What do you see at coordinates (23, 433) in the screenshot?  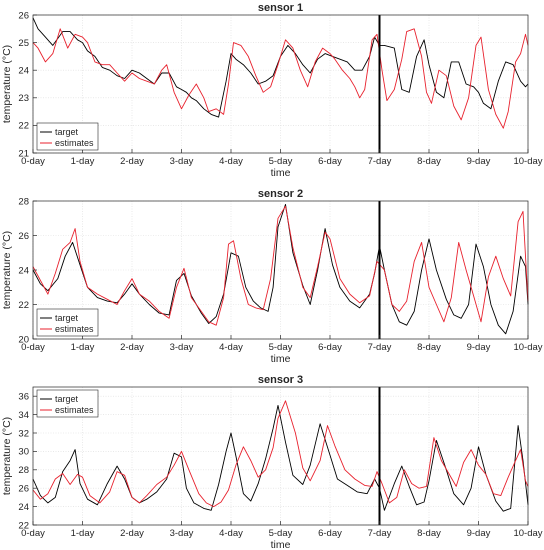 I see `y-tick-label: 32` at bounding box center [23, 433].